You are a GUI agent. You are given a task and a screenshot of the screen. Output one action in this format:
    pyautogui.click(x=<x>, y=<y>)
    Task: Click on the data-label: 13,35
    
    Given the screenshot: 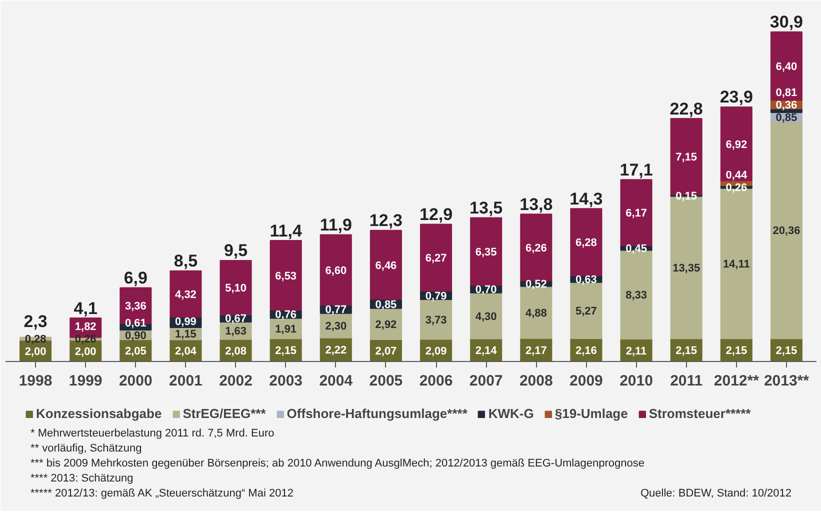 What is the action you would take?
    pyautogui.click(x=686, y=268)
    